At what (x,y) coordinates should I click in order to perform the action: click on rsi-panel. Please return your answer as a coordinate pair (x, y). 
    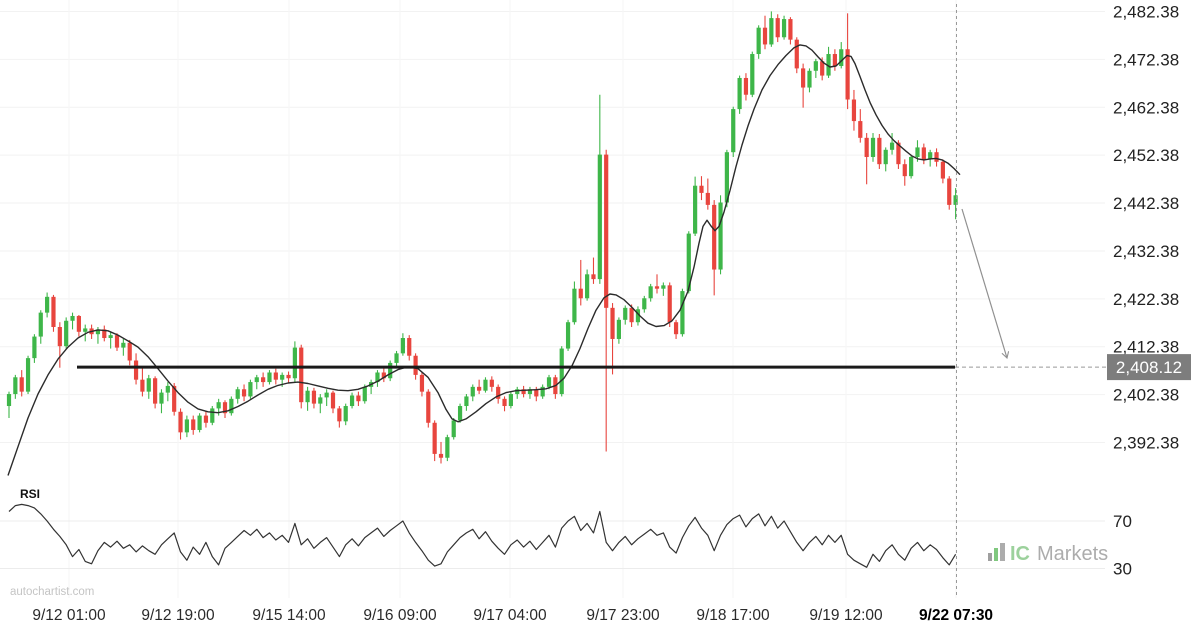
    Looking at the image, I should click on (552, 536).